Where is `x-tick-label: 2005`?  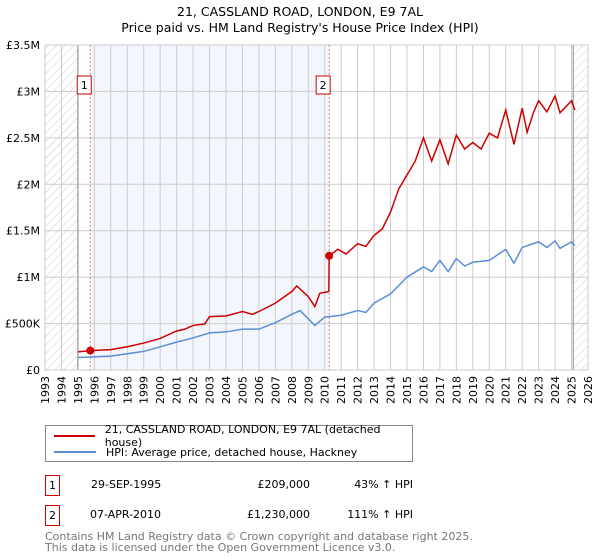
x-tick-label: 2005 is located at coordinates (242, 390).